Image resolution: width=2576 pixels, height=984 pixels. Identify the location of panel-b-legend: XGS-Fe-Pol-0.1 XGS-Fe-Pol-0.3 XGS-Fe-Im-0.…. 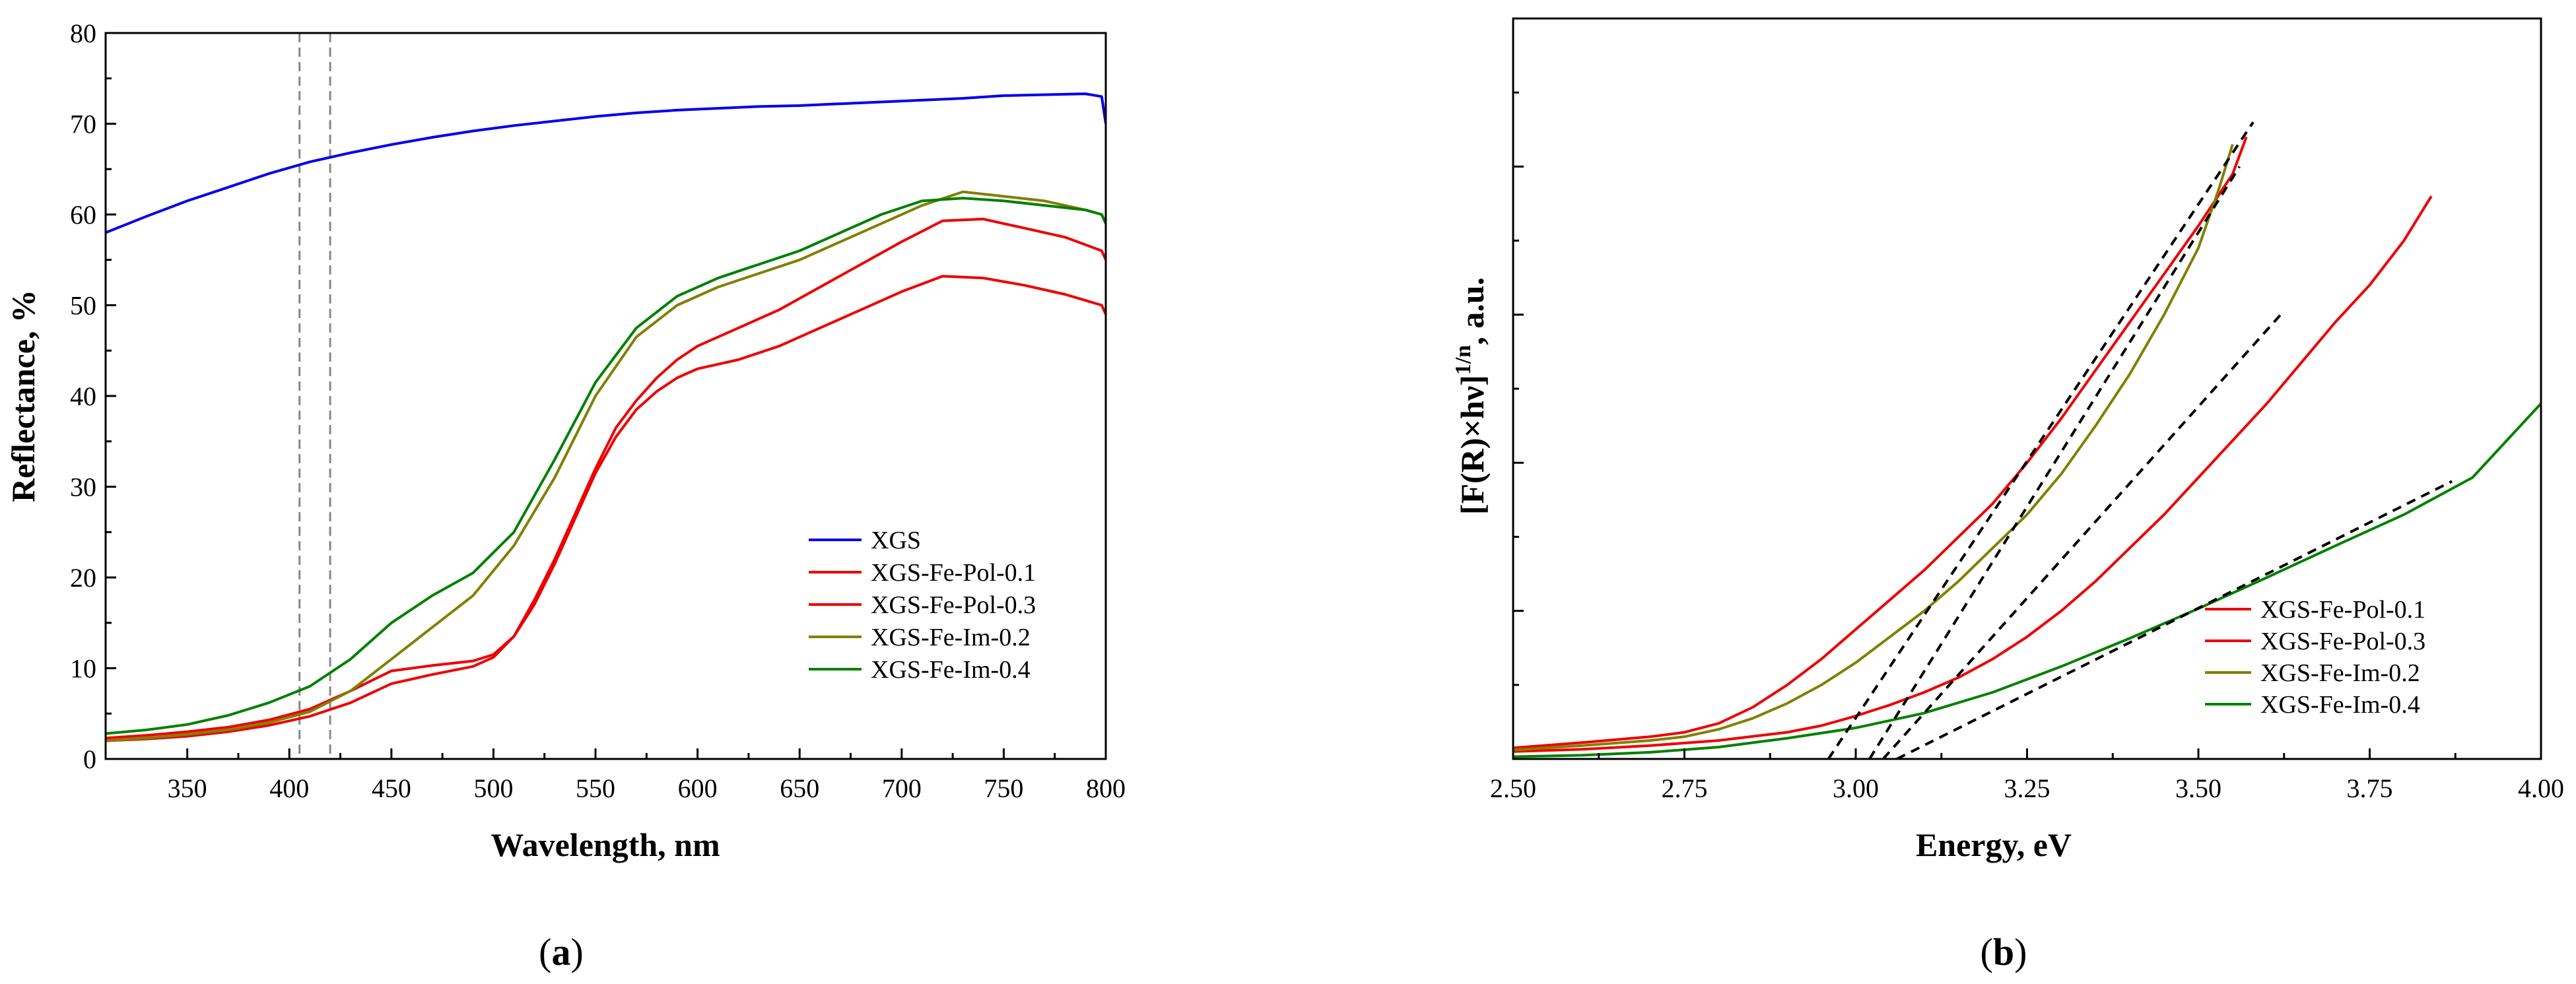
(2315, 657).